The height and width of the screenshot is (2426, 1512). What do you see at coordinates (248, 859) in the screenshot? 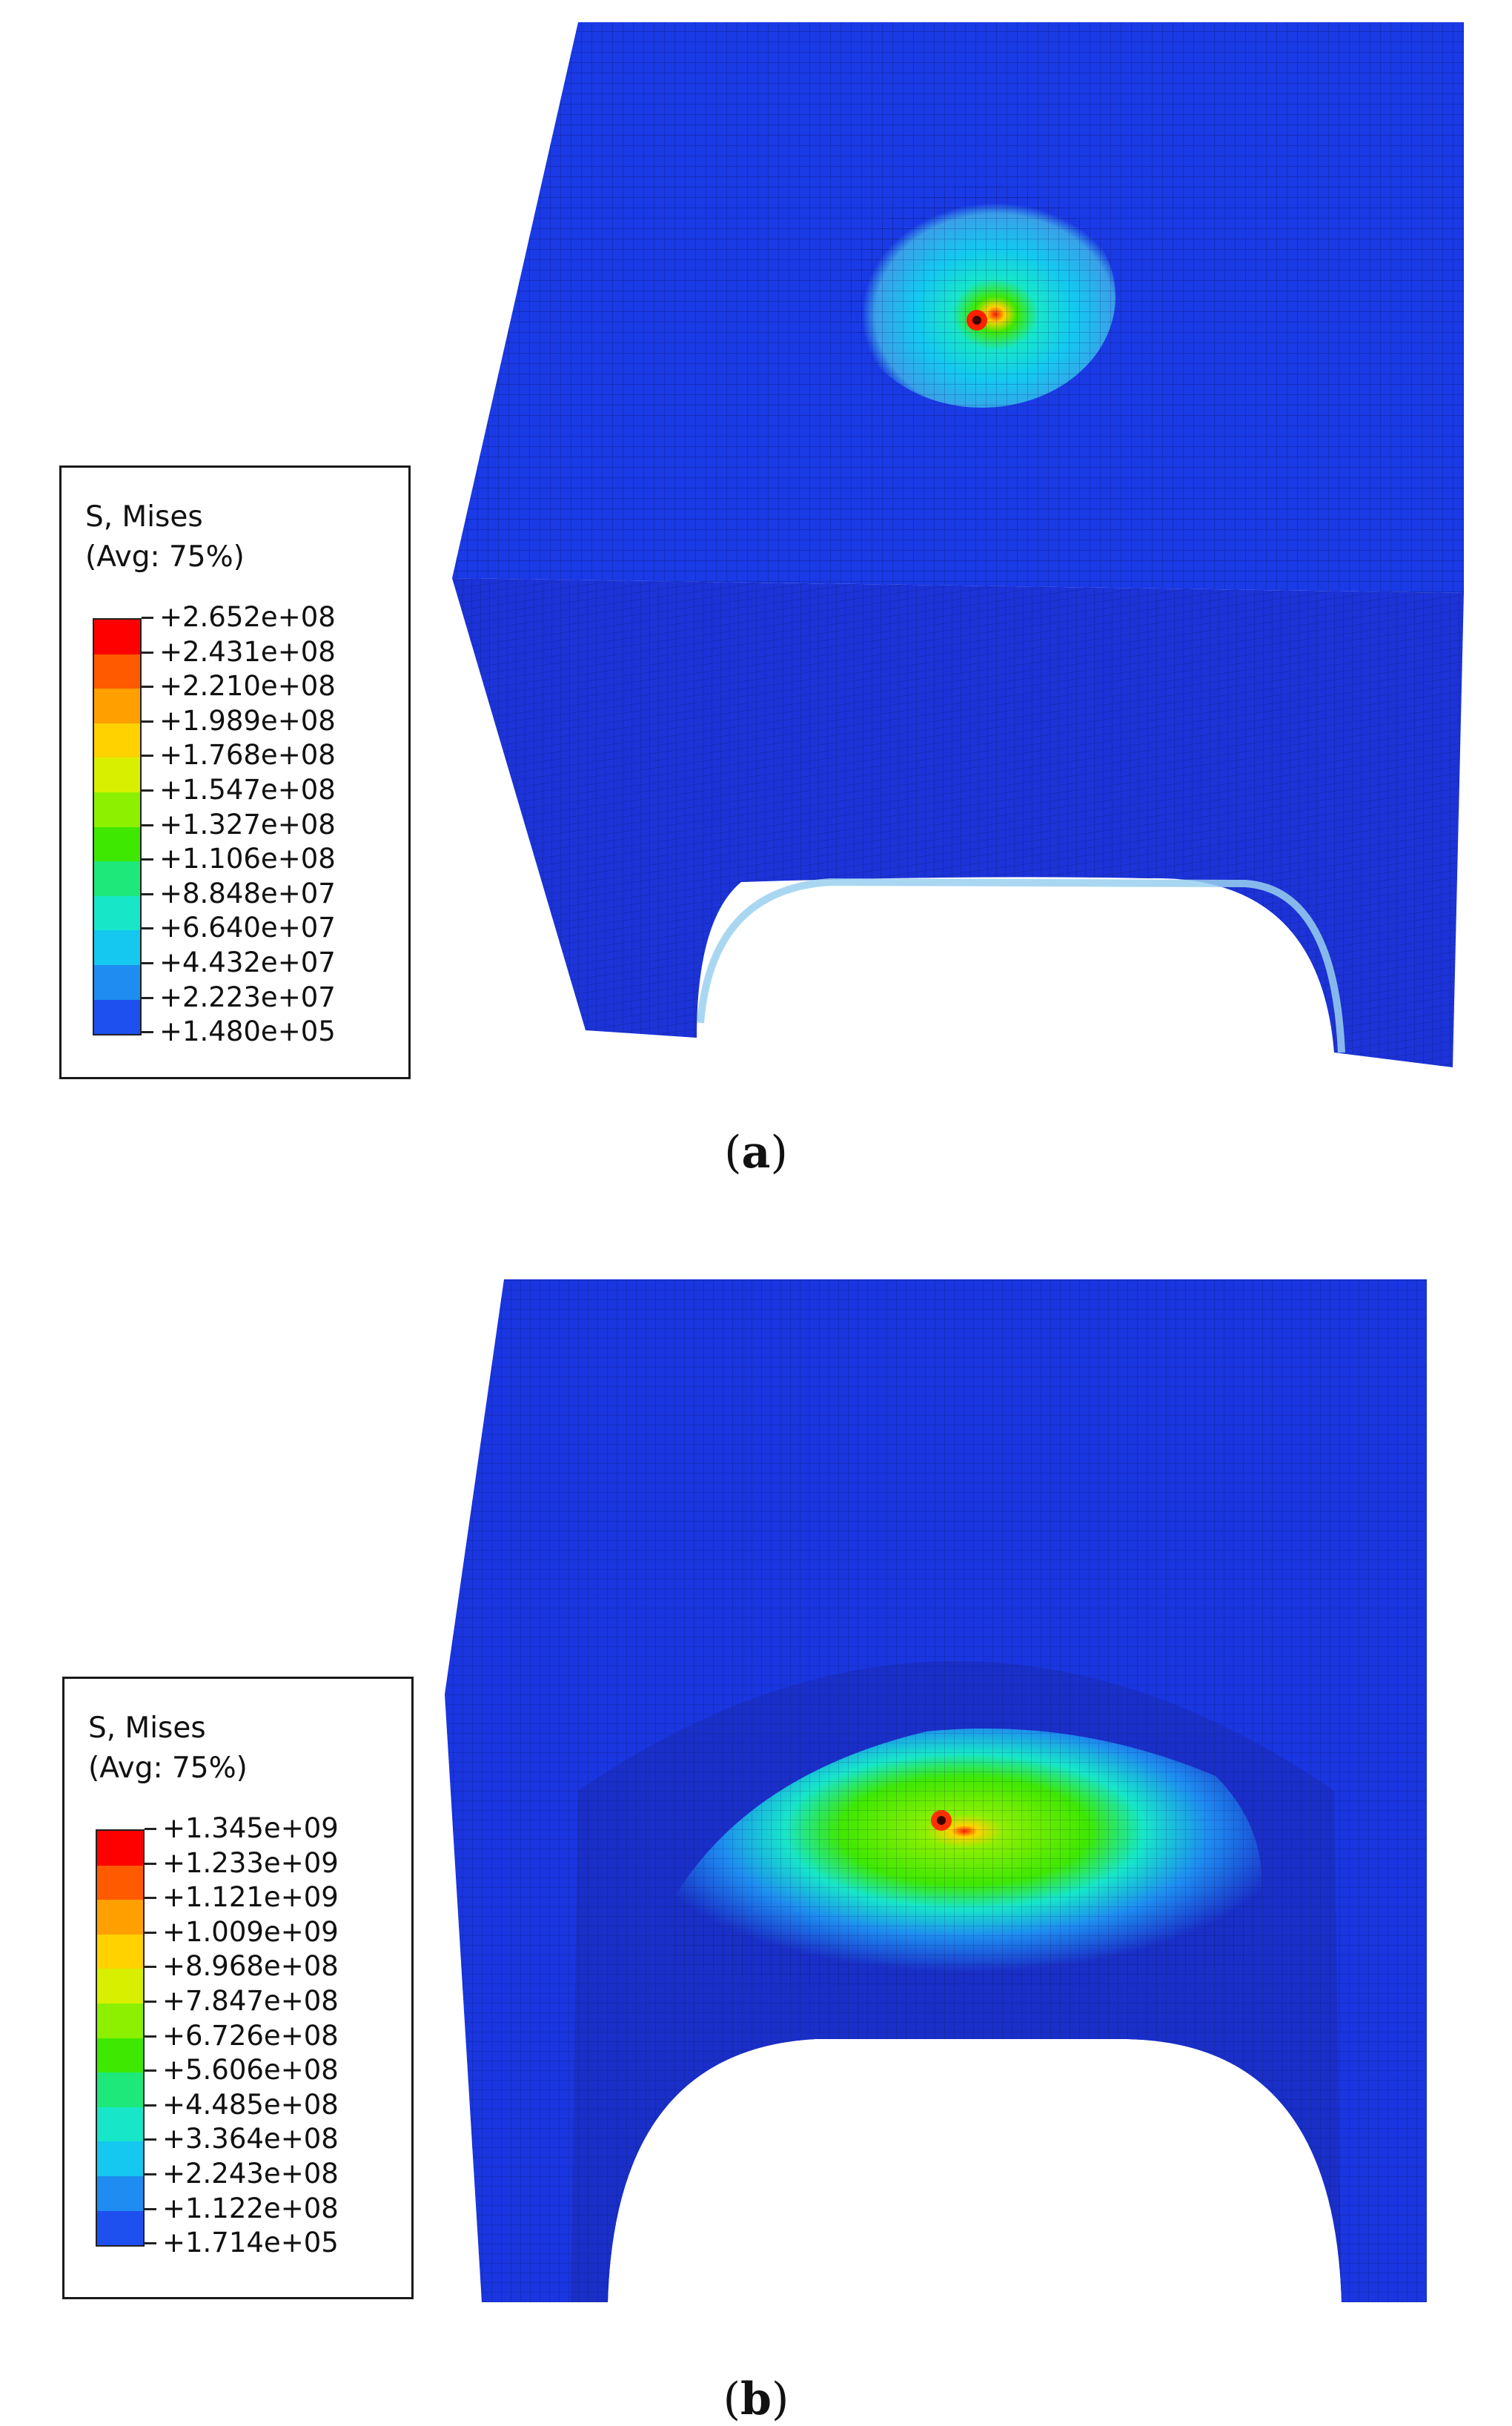
I see `tick-label: +1.106e+08` at bounding box center [248, 859].